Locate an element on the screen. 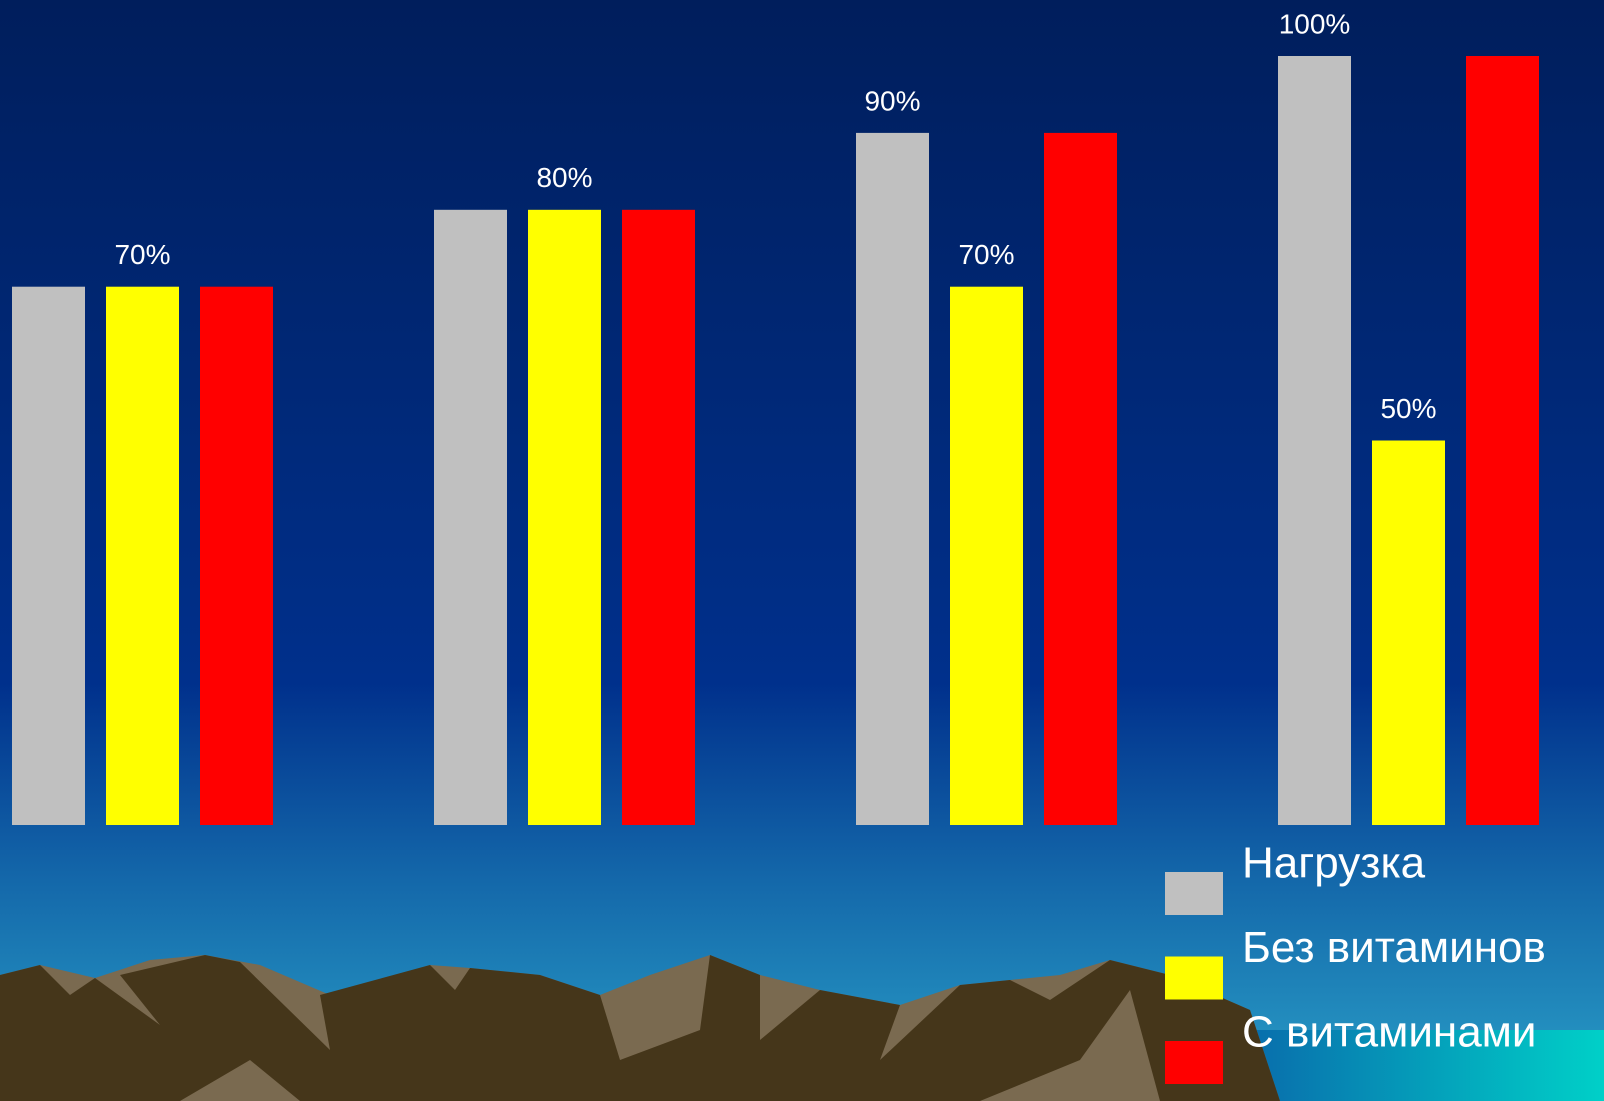 Image resolution: width=1604 pixels, height=1101 pixels. legend-label: С витаминами is located at coordinates (1389, 1032).